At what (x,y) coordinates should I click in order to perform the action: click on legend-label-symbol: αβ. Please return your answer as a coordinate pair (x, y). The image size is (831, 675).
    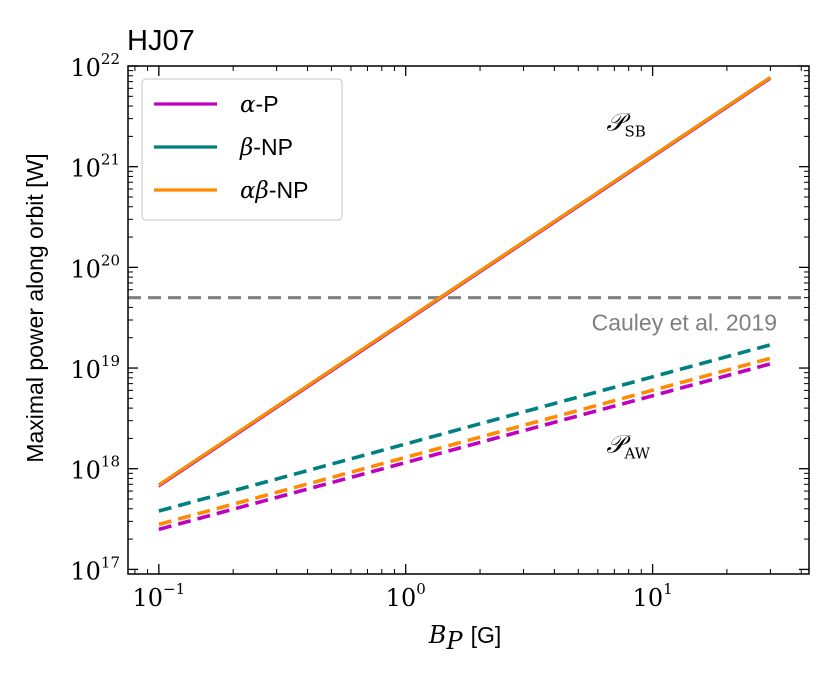
    Looking at the image, I should click on (254, 191).